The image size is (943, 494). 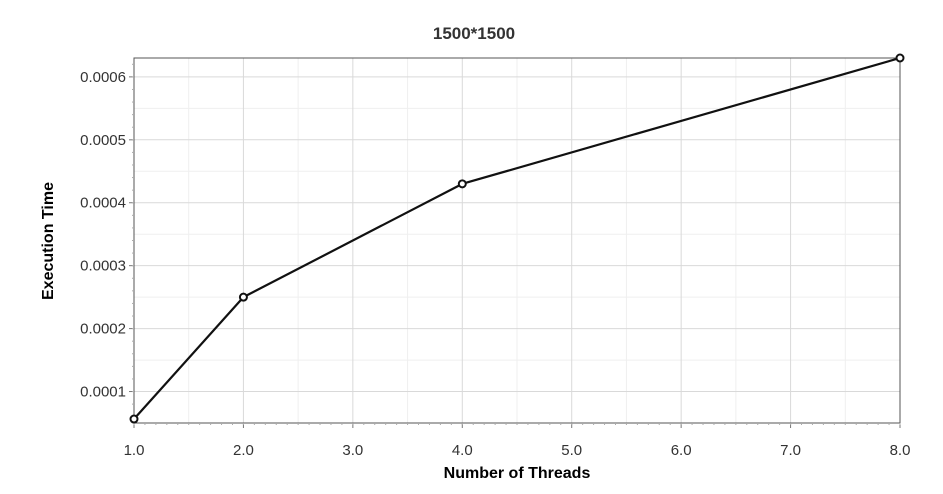 I want to click on x-tick-label: 4.0, so click(x=462, y=450).